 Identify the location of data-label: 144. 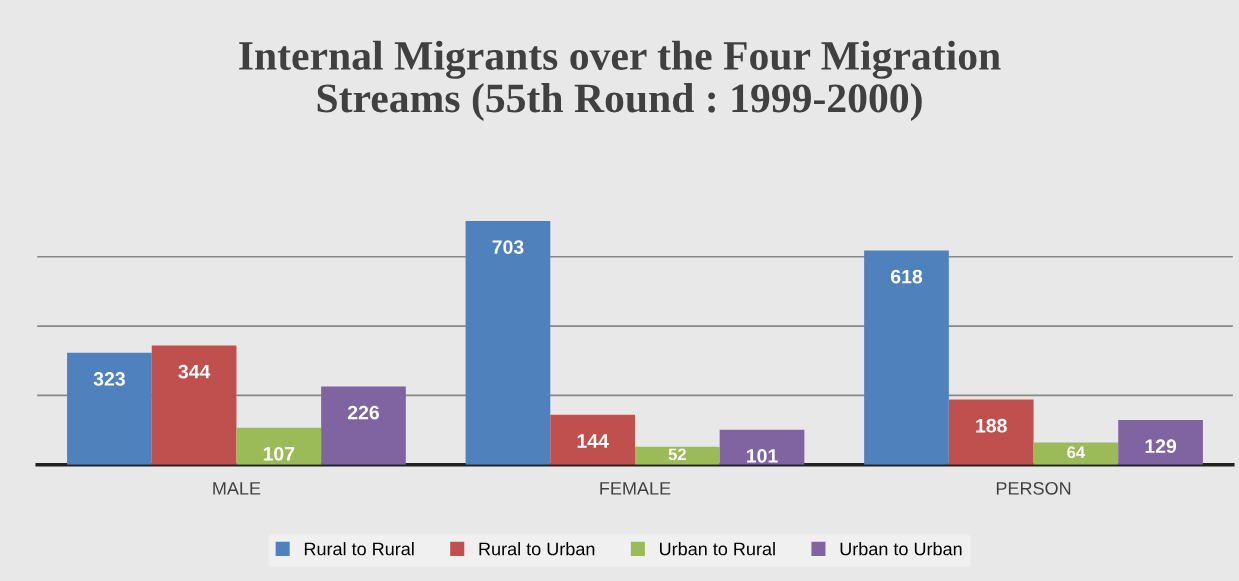
(593, 441).